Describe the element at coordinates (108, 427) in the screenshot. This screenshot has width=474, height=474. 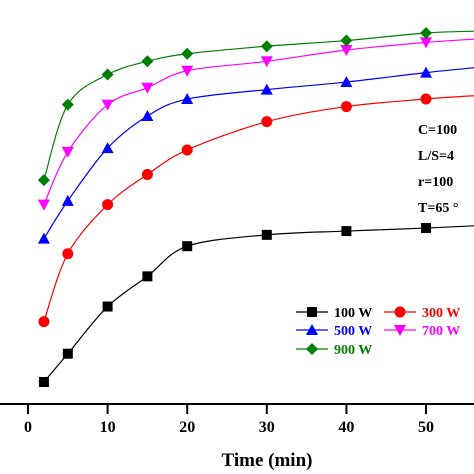
I see `x-tick-label: 10` at that location.